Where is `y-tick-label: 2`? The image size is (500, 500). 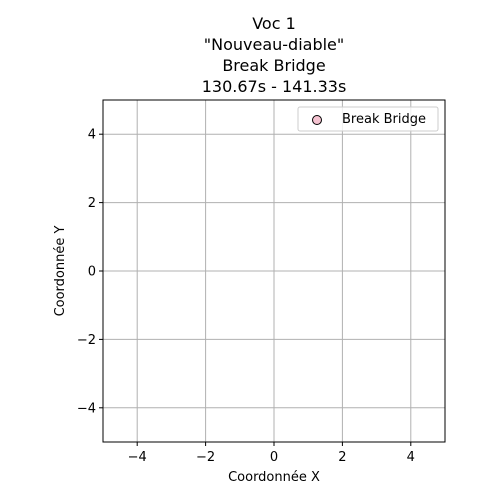
y-tick-label: 2 is located at coordinates (92, 203).